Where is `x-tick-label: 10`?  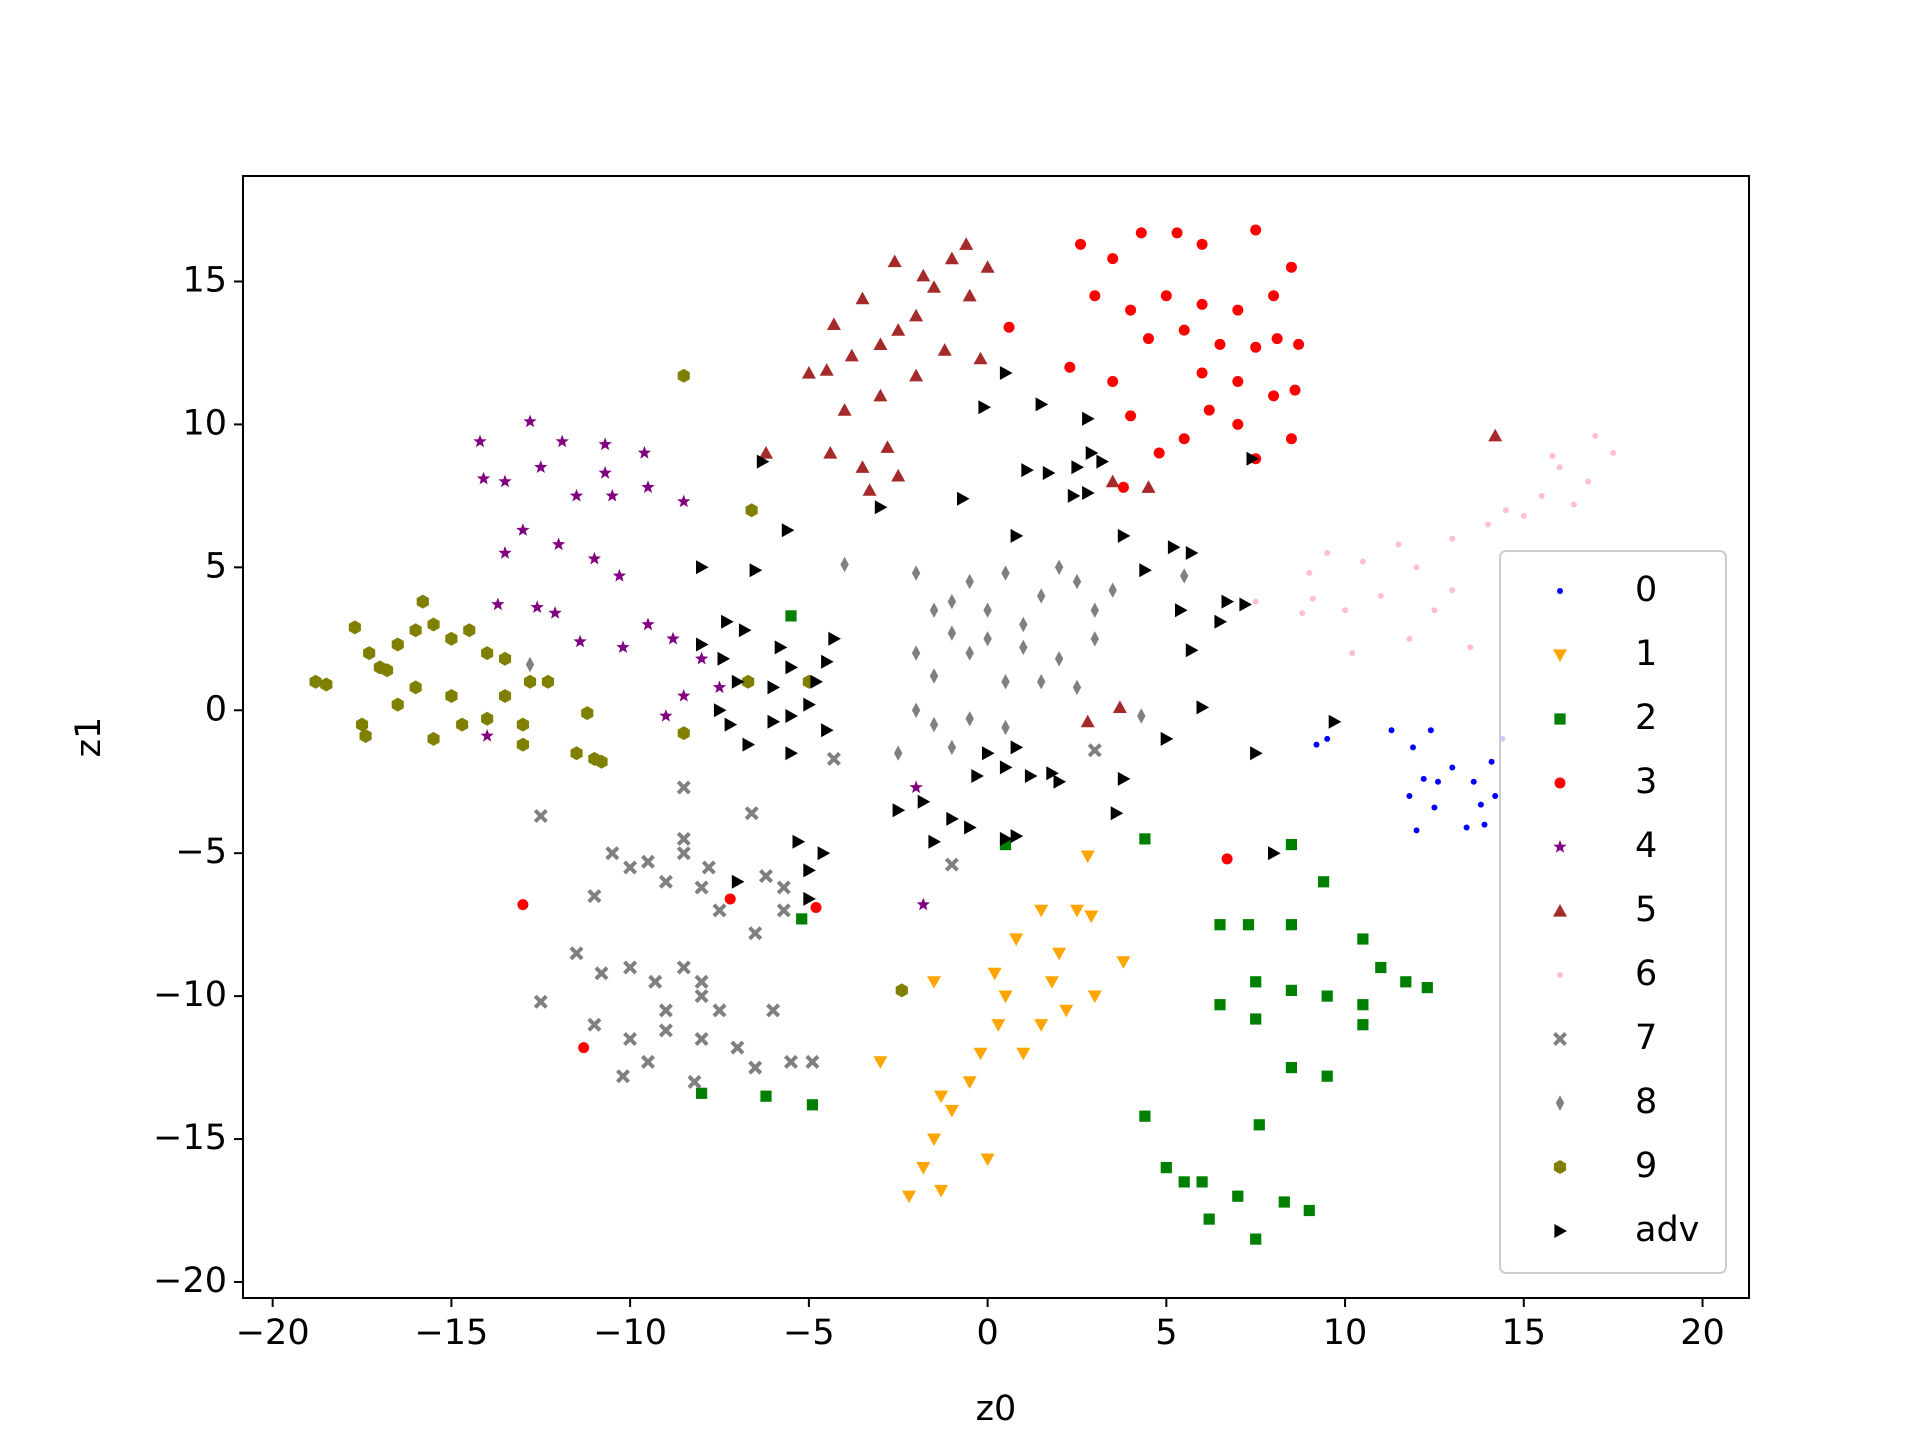 x-tick-label: 10 is located at coordinates (1345, 1333).